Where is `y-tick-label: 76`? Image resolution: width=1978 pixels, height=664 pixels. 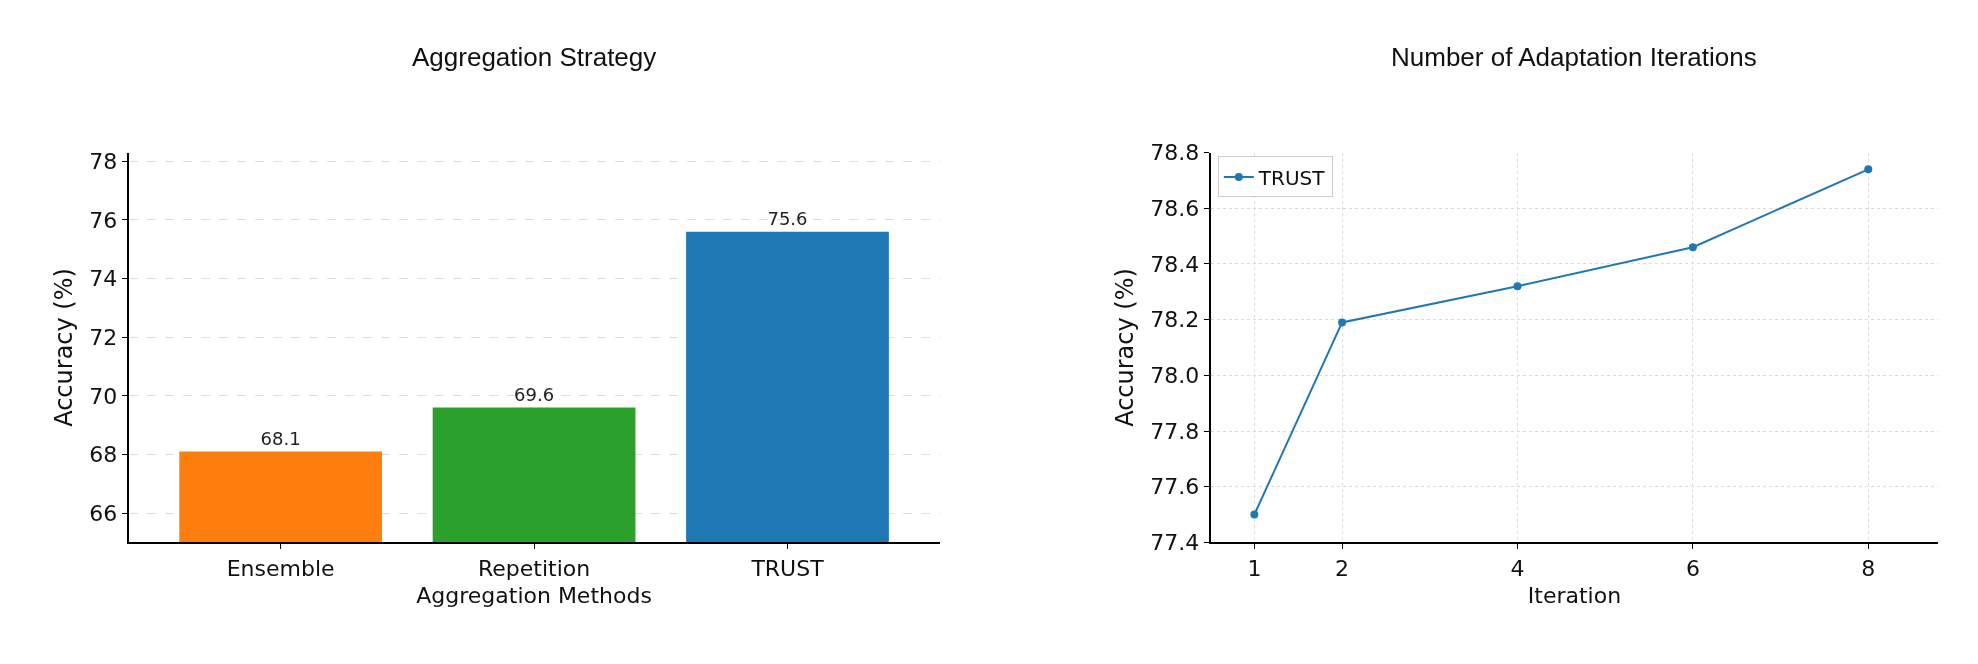
y-tick-label: 76 is located at coordinates (103, 220).